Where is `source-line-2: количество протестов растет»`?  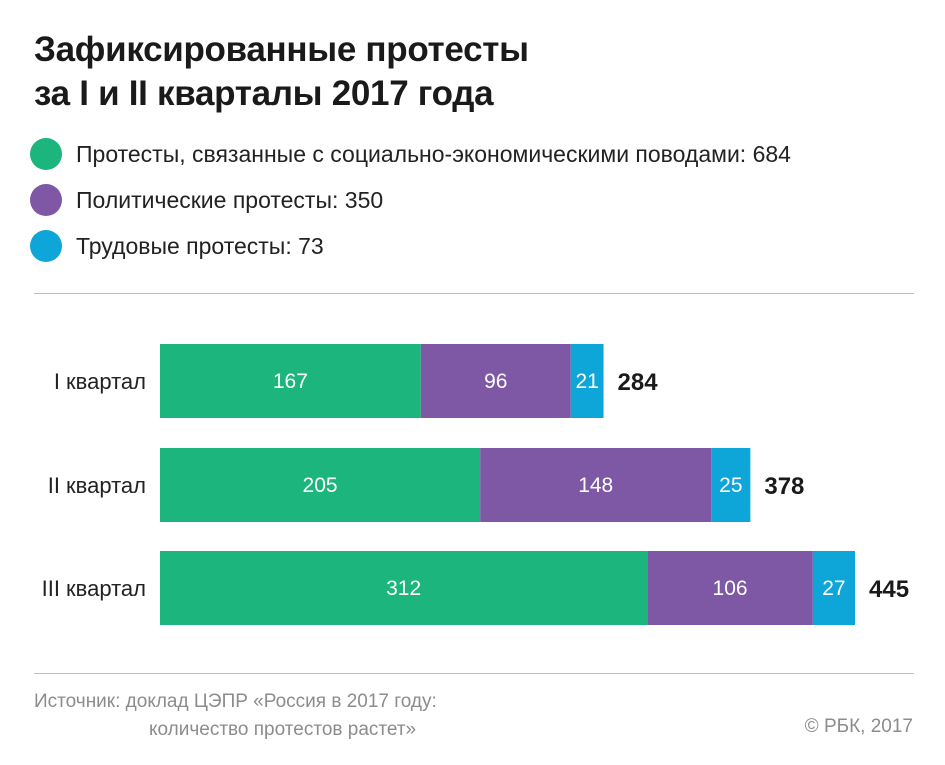
source-line-2: количество протестов растет» is located at coordinates (283, 729).